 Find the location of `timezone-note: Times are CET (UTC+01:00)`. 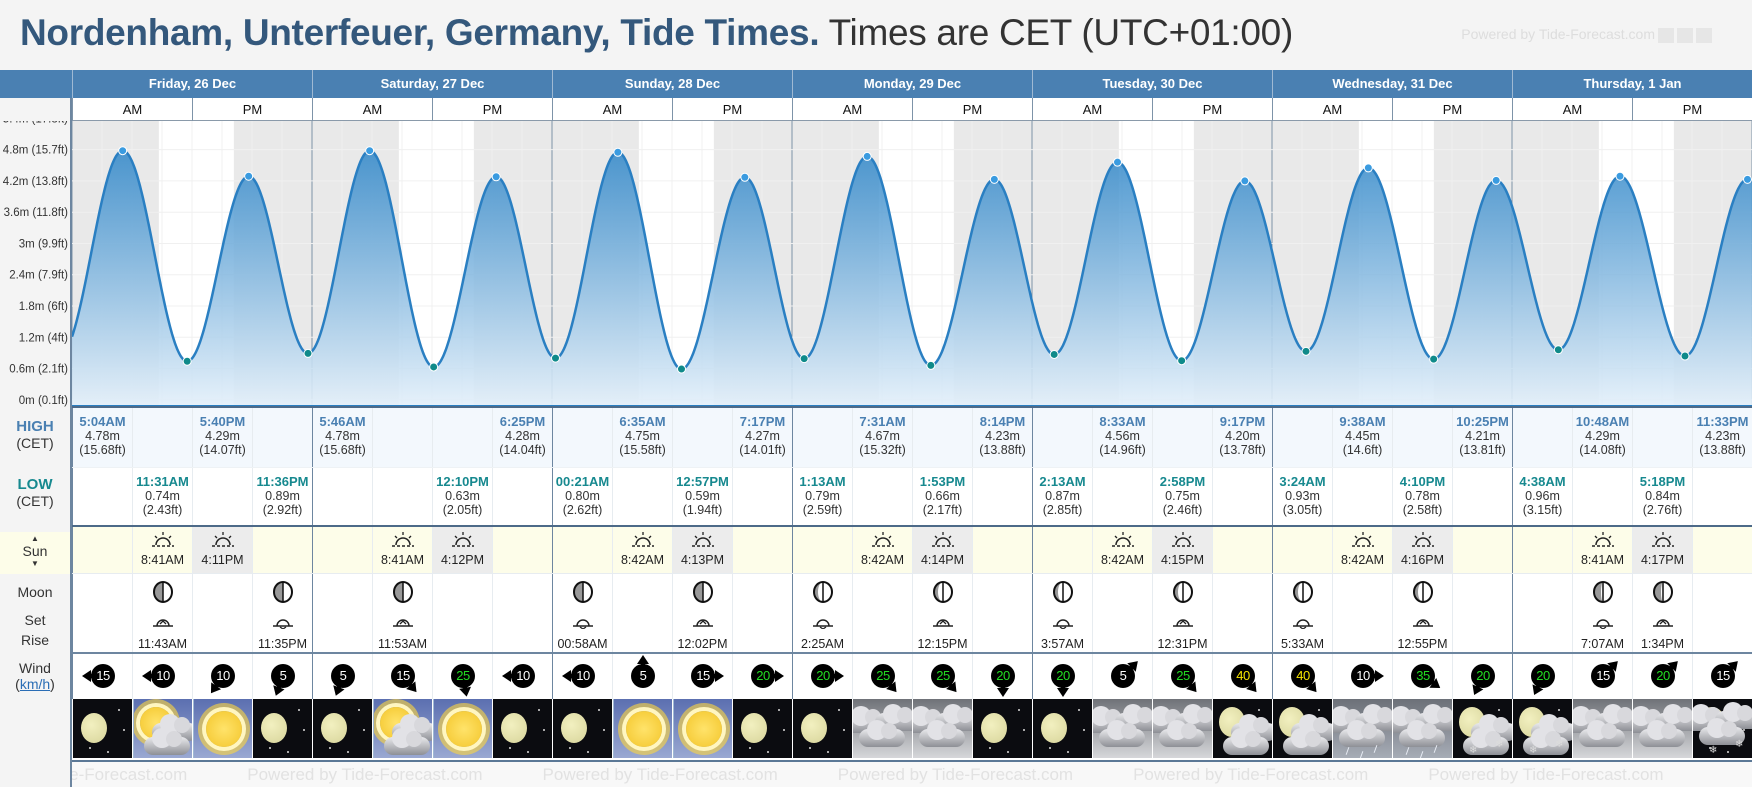

timezone-note: Times are CET (UTC+01:00) is located at coordinates (1061, 32).